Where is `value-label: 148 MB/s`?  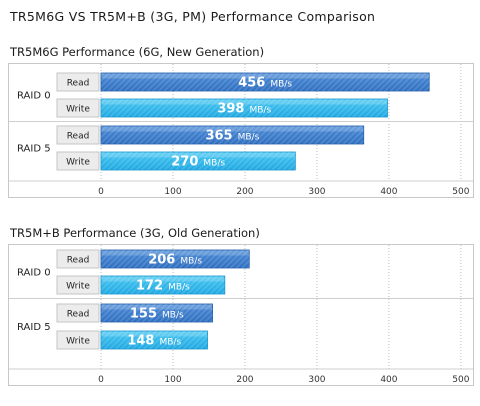
value-label: 148 MB/s is located at coordinates (154, 341).